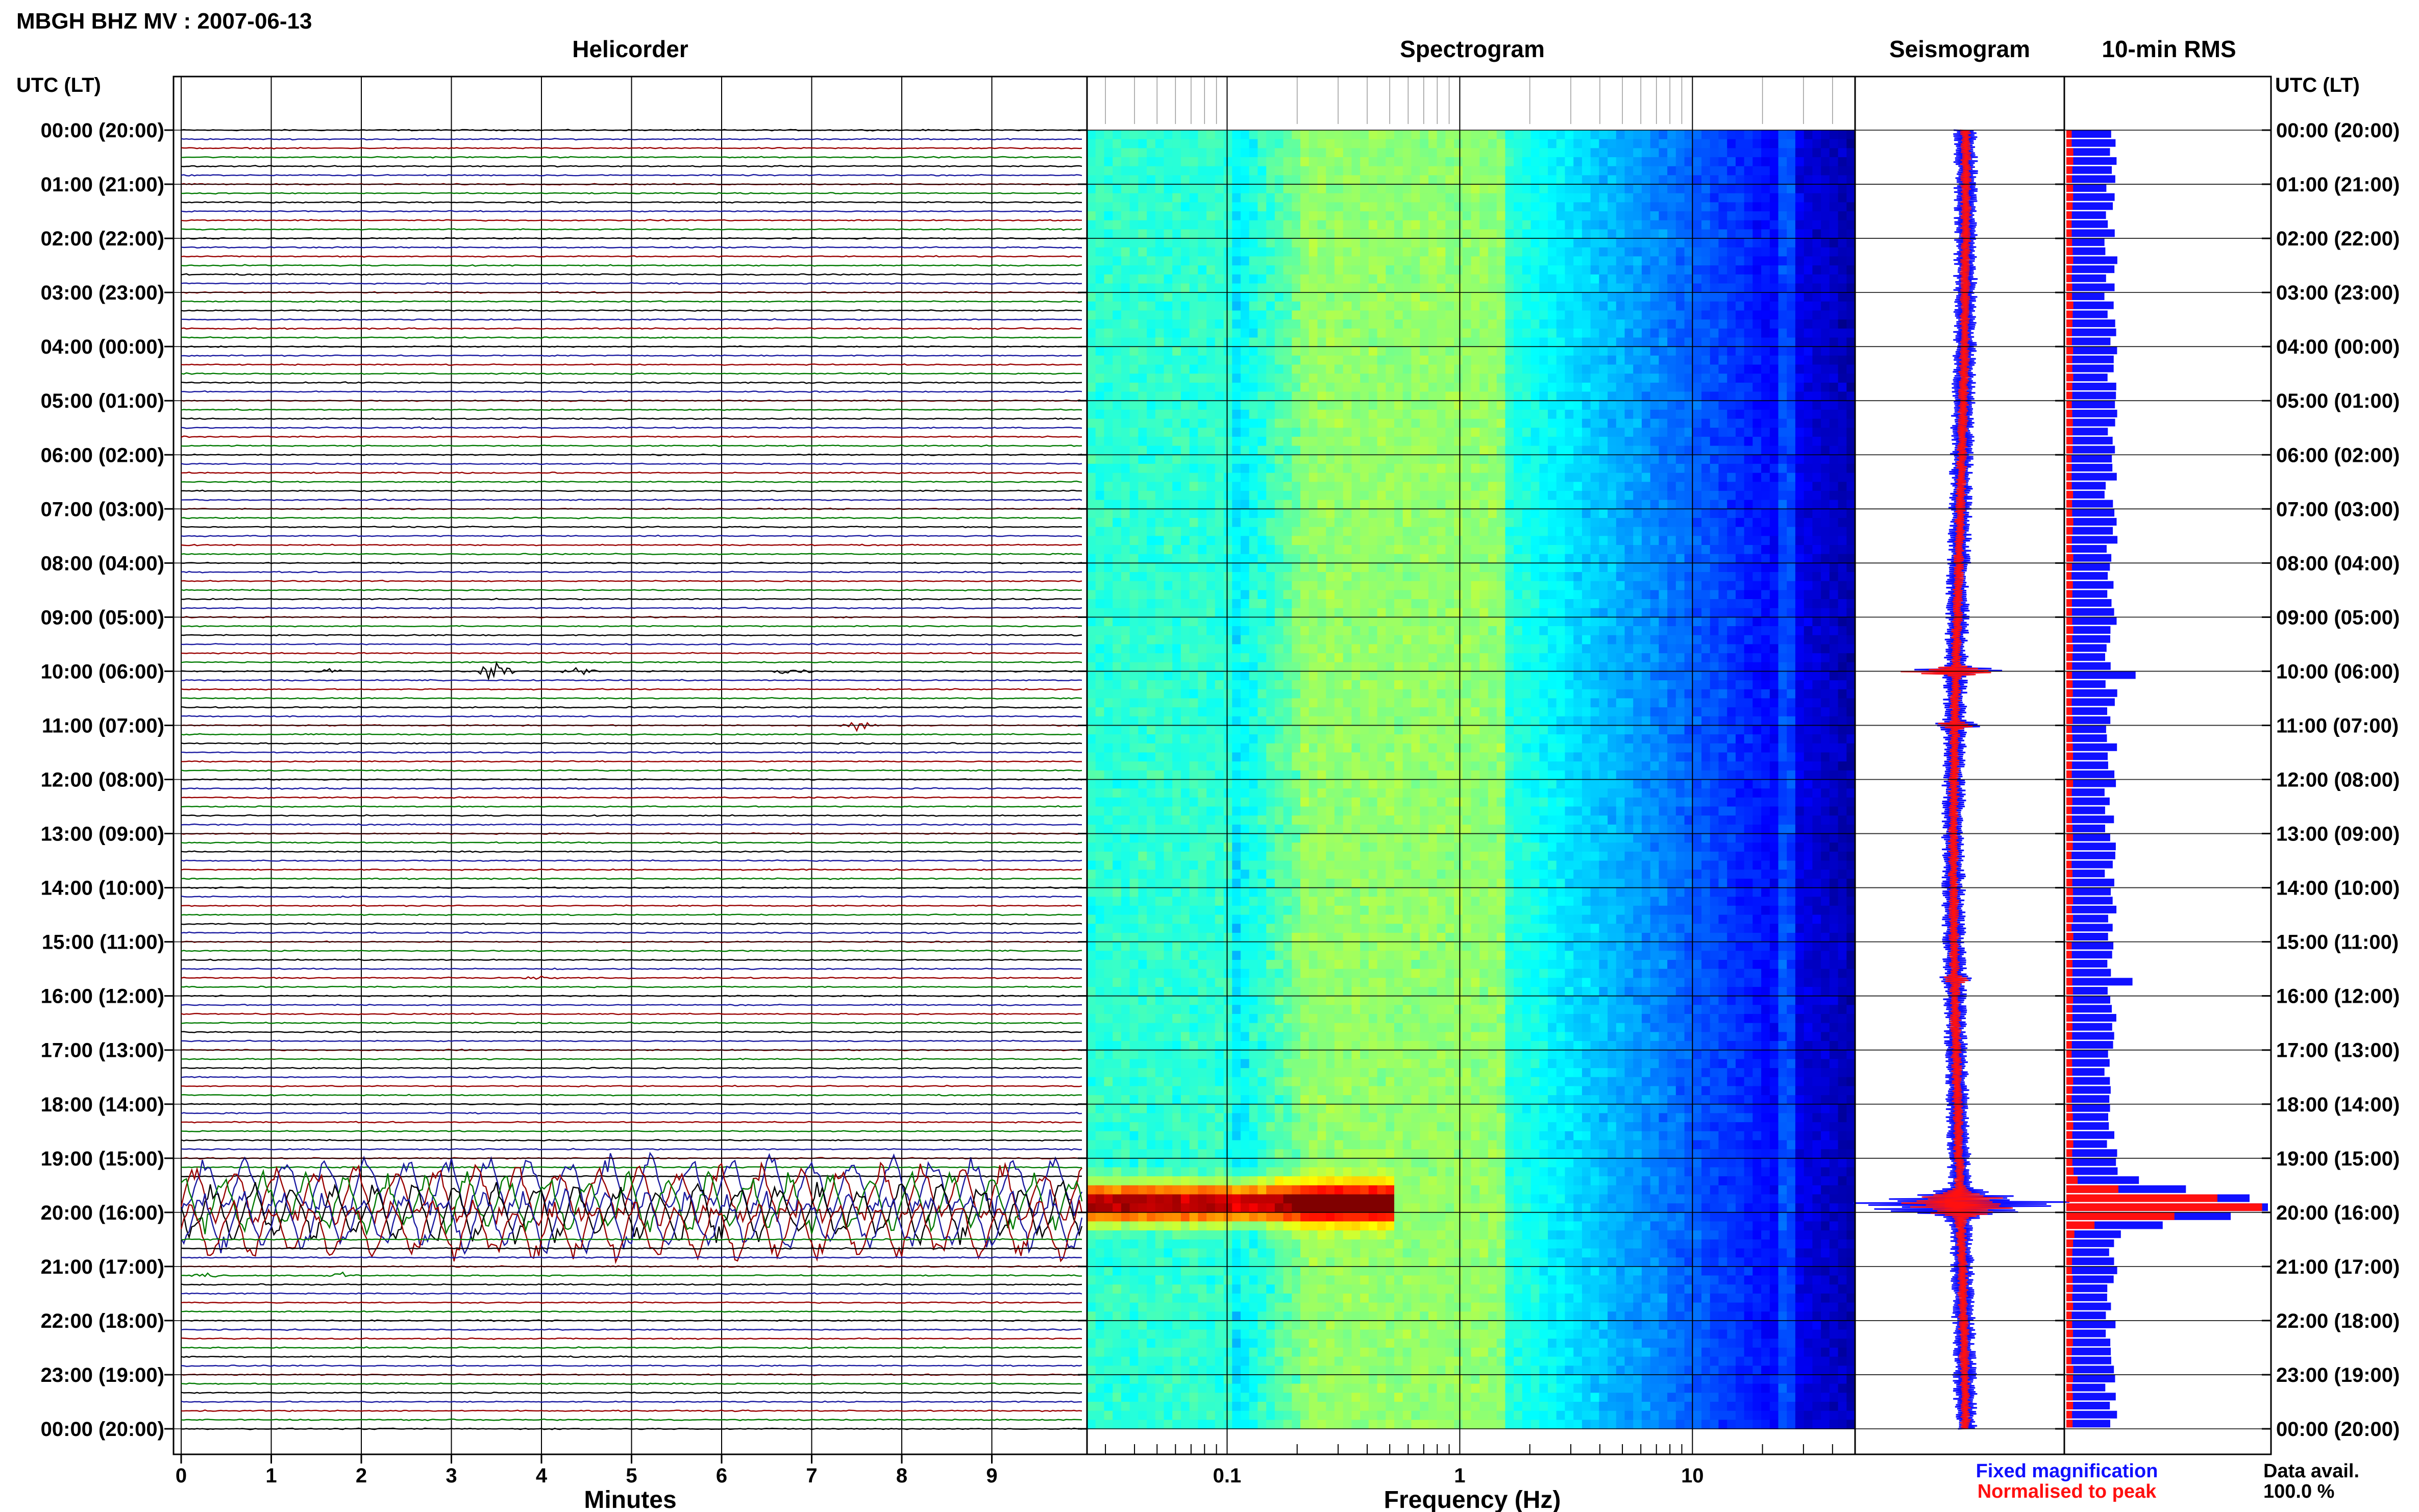 The image size is (2419, 1512). What do you see at coordinates (631, 770) in the screenshot?
I see `helicorder-trace` at bounding box center [631, 770].